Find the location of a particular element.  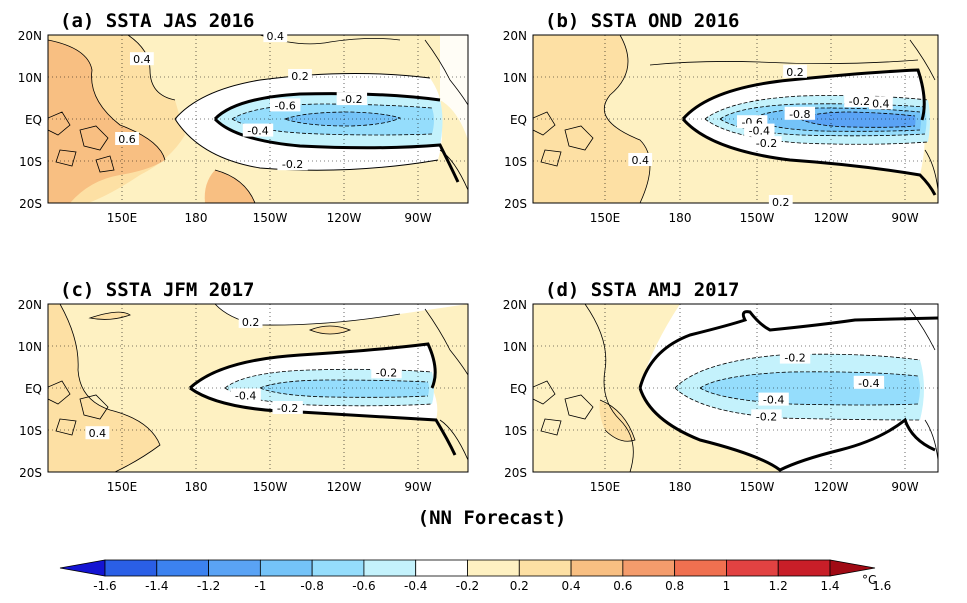

panel-b-contour-labels: 0.2-0.2 0.4-0.6-0.8-0.4-0.20.40.2 is located at coordinates (760, 136).